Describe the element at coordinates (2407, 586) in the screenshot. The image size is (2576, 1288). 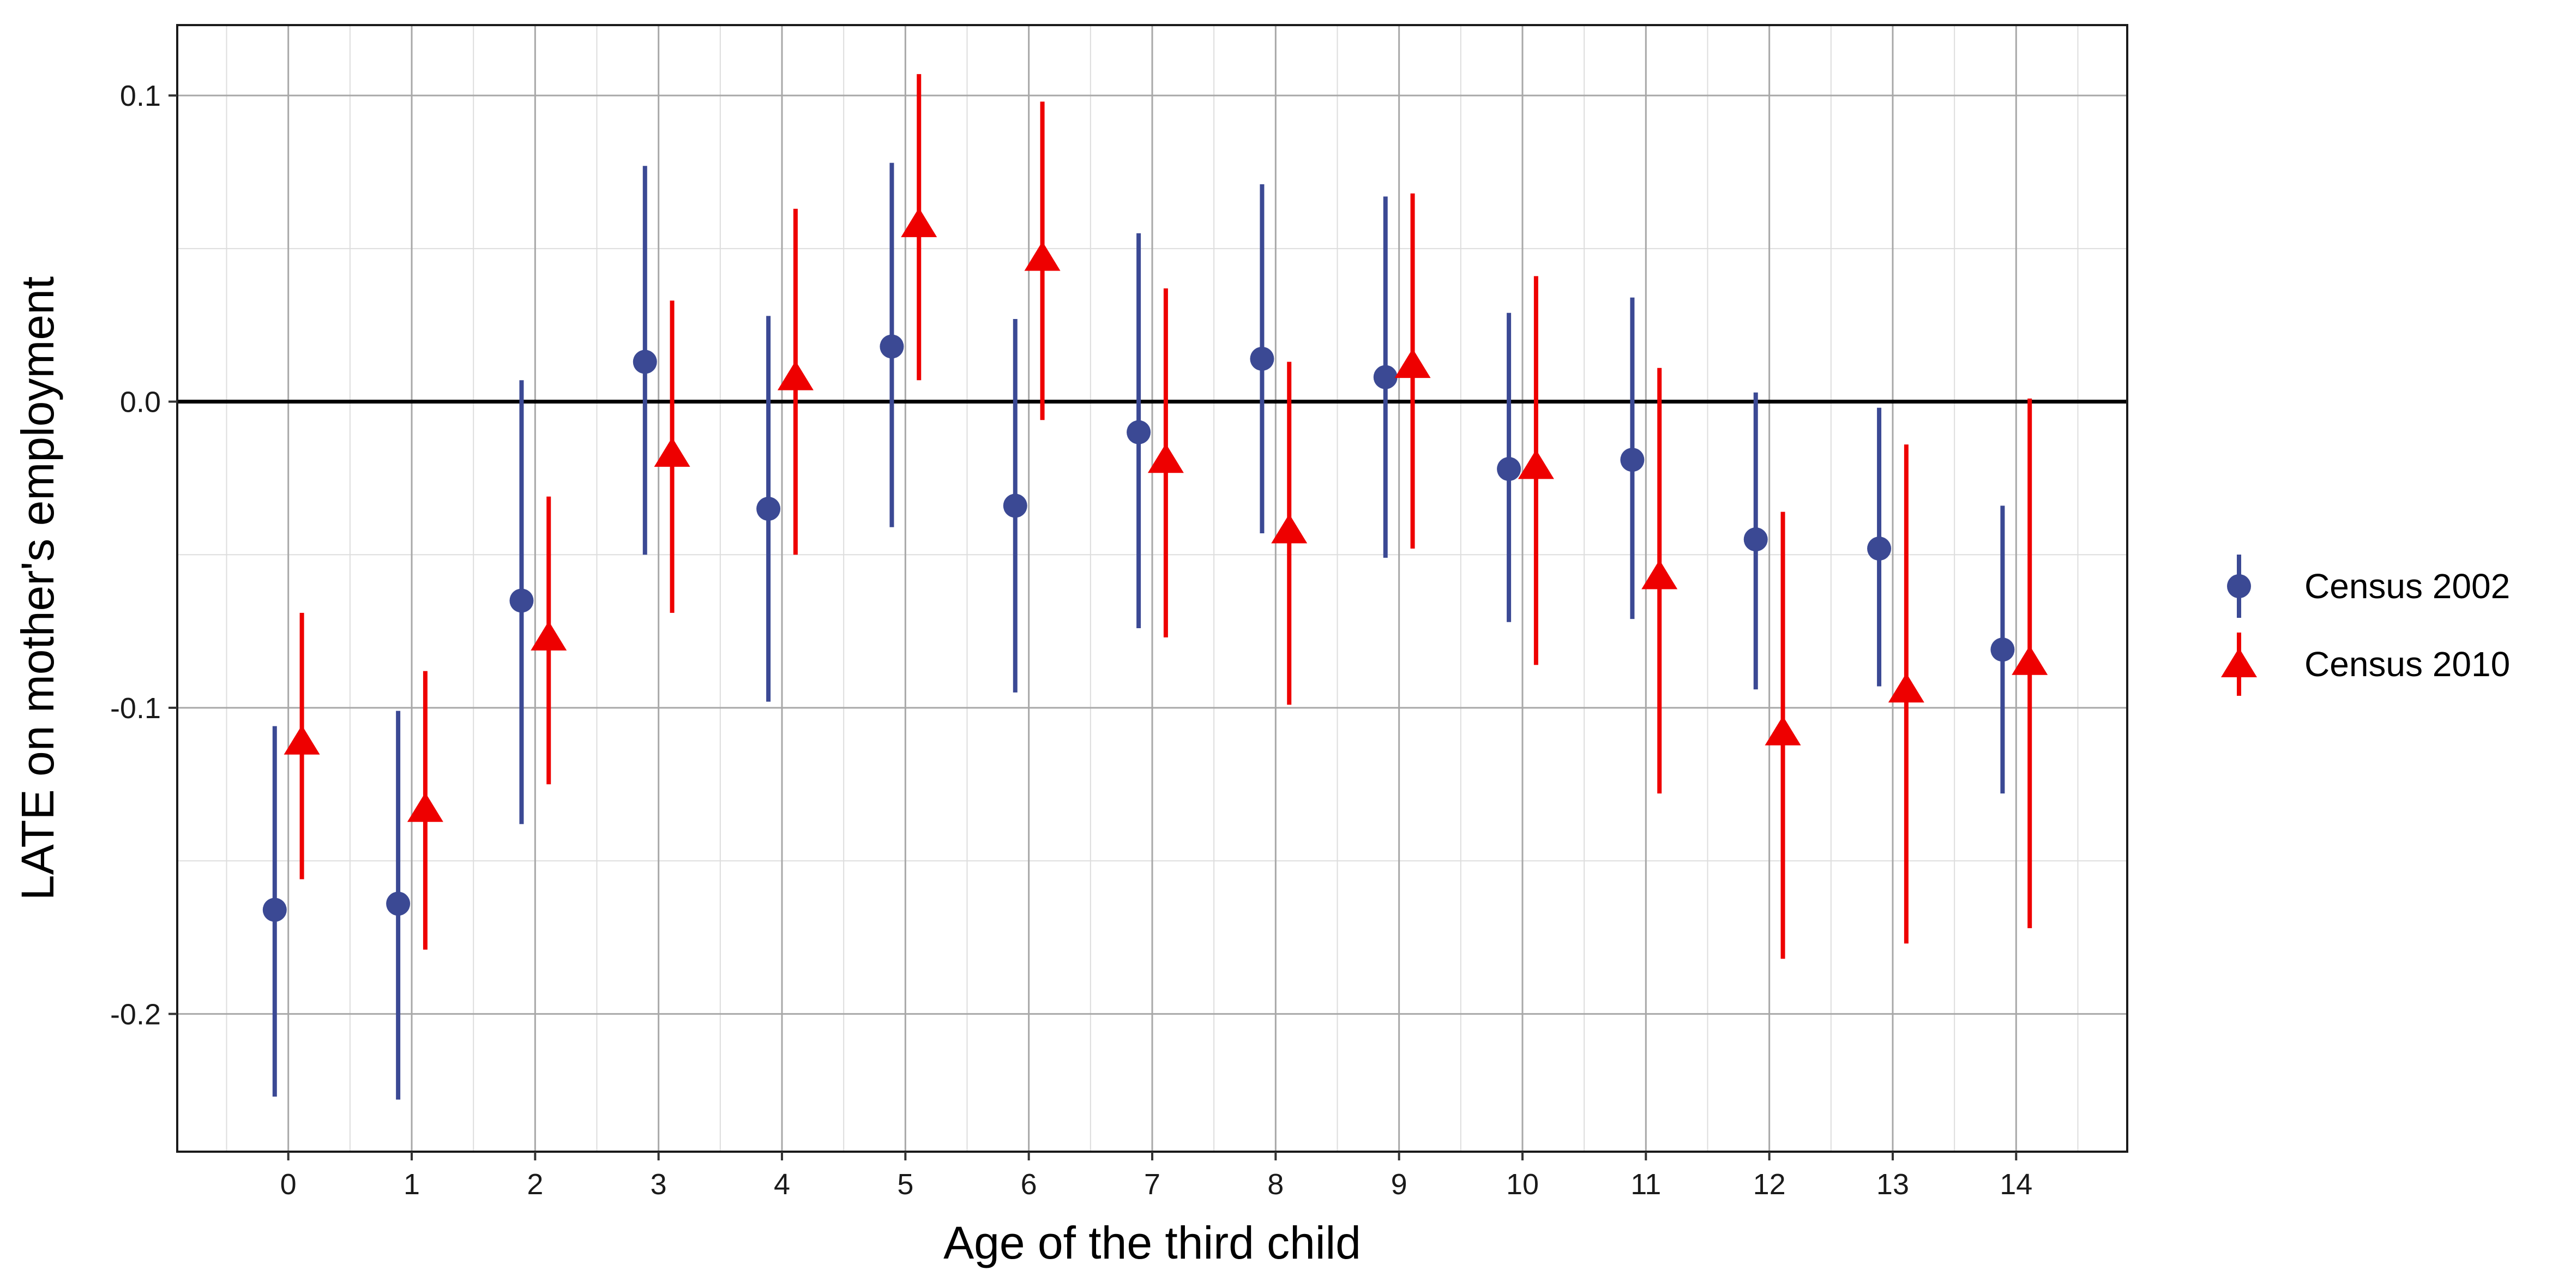
I see `legend-label: Census 2002` at that location.